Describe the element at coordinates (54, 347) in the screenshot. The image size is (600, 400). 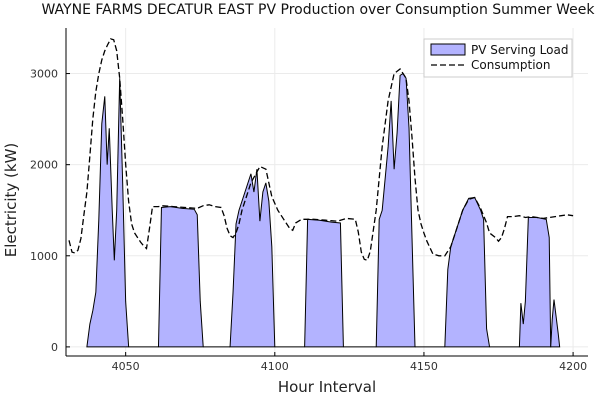
I see `y-tick-label: 0` at that location.